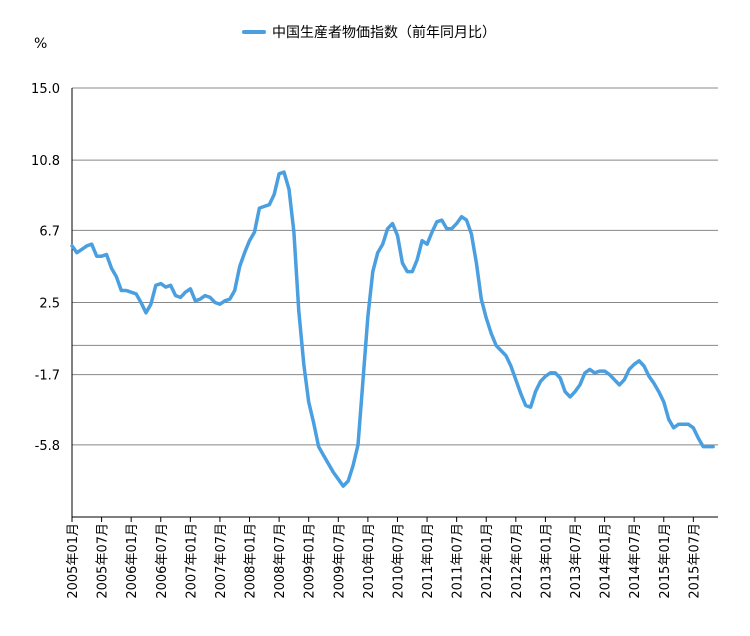 The height and width of the screenshot is (636, 750). I want to click on y-tick-label: 15.0, so click(45, 89).